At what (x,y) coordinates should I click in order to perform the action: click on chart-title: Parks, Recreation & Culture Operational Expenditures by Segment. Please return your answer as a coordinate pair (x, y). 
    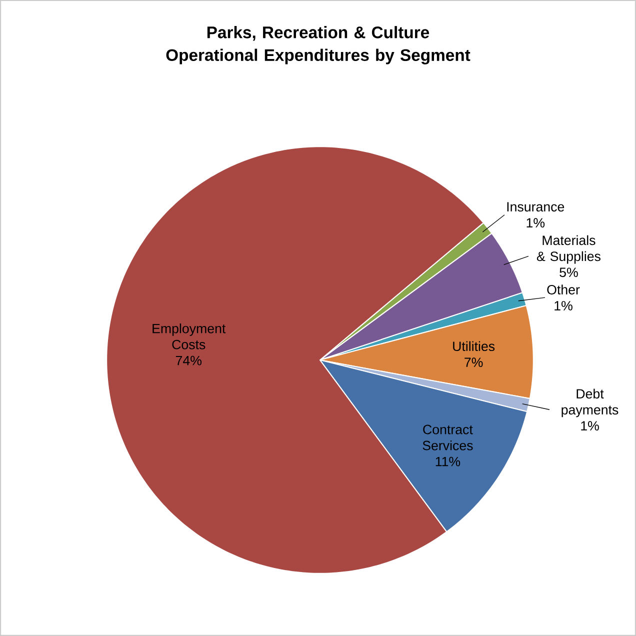
    Looking at the image, I should click on (318, 45).